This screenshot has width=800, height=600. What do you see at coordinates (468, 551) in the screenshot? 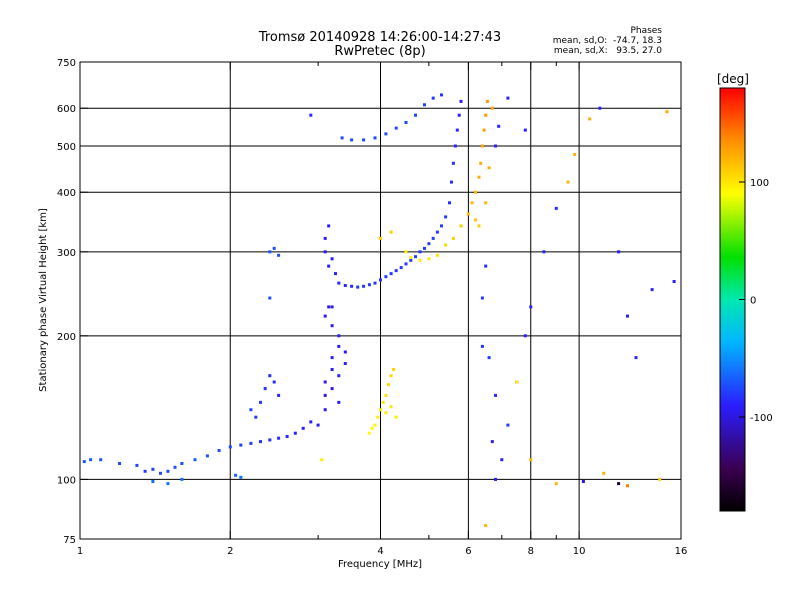
I see `x-tick-label: 6` at bounding box center [468, 551].